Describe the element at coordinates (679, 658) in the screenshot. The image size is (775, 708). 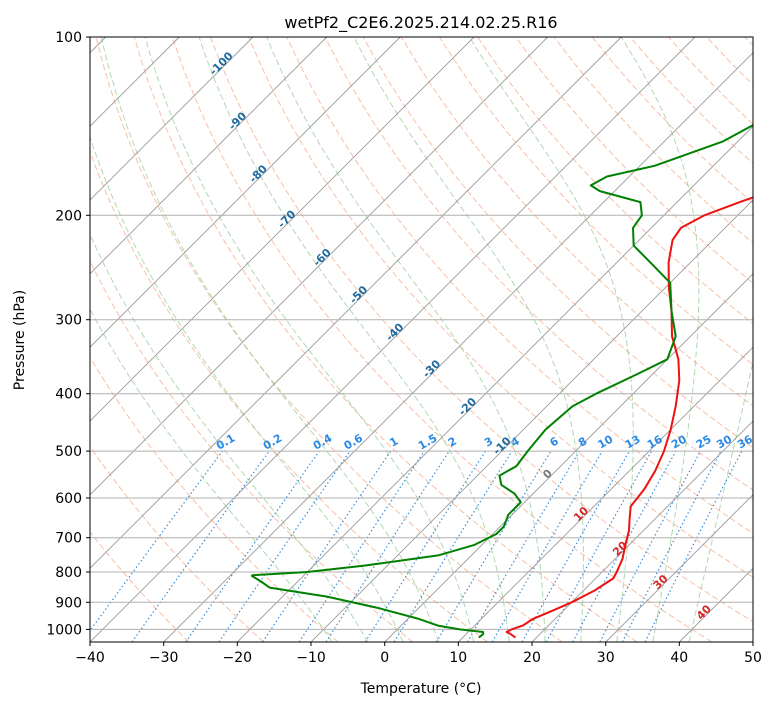
I see `x-tick-label: 40` at that location.